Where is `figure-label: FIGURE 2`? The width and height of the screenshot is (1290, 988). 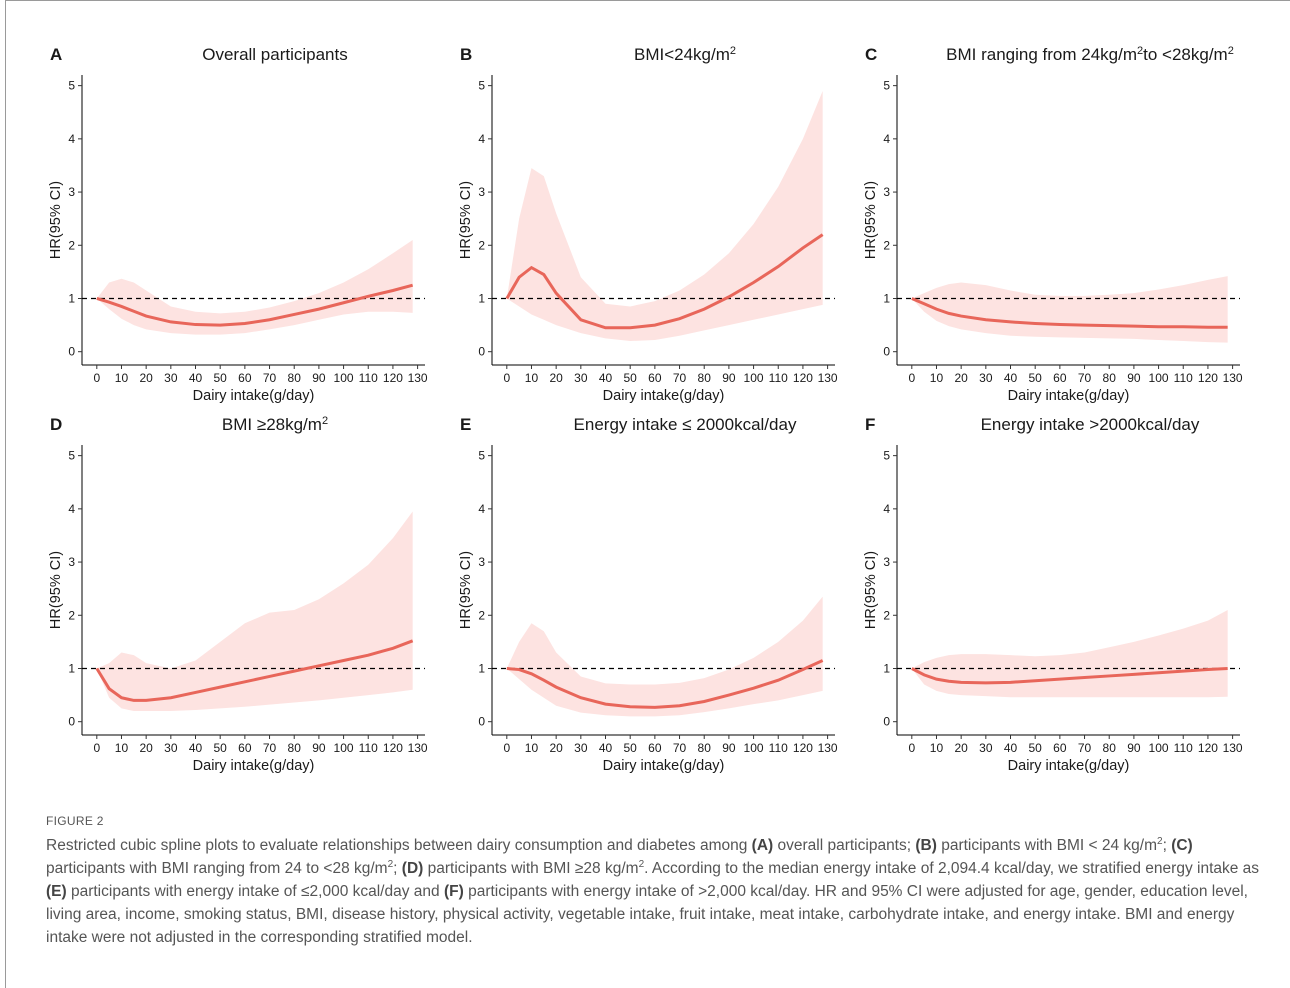
figure-label: FIGURE 2 is located at coordinates (75, 821).